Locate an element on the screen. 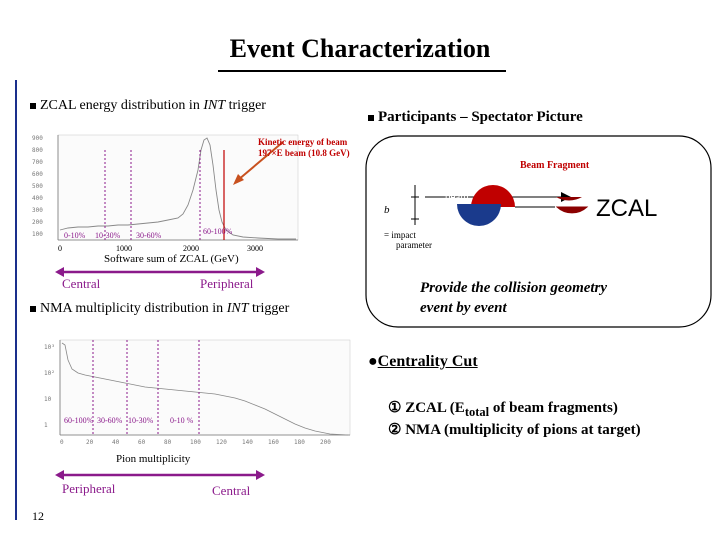  nma-xtick: 80 is located at coordinates (168, 442).